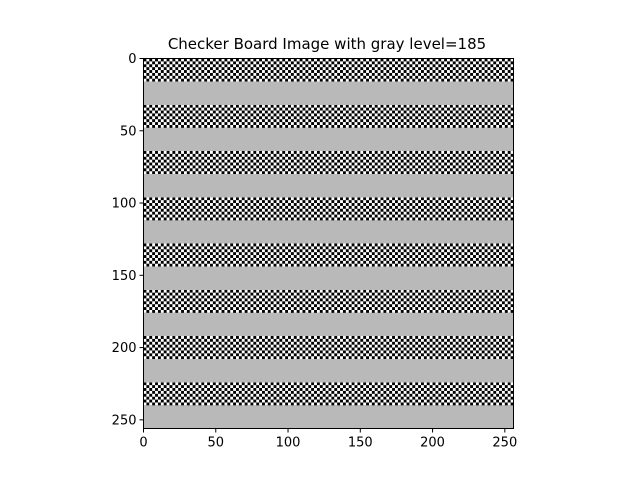 This screenshot has width=640, height=480. What do you see at coordinates (327, 44) in the screenshot?
I see `chart-title: Checker Board Image with gray level=185` at bounding box center [327, 44].